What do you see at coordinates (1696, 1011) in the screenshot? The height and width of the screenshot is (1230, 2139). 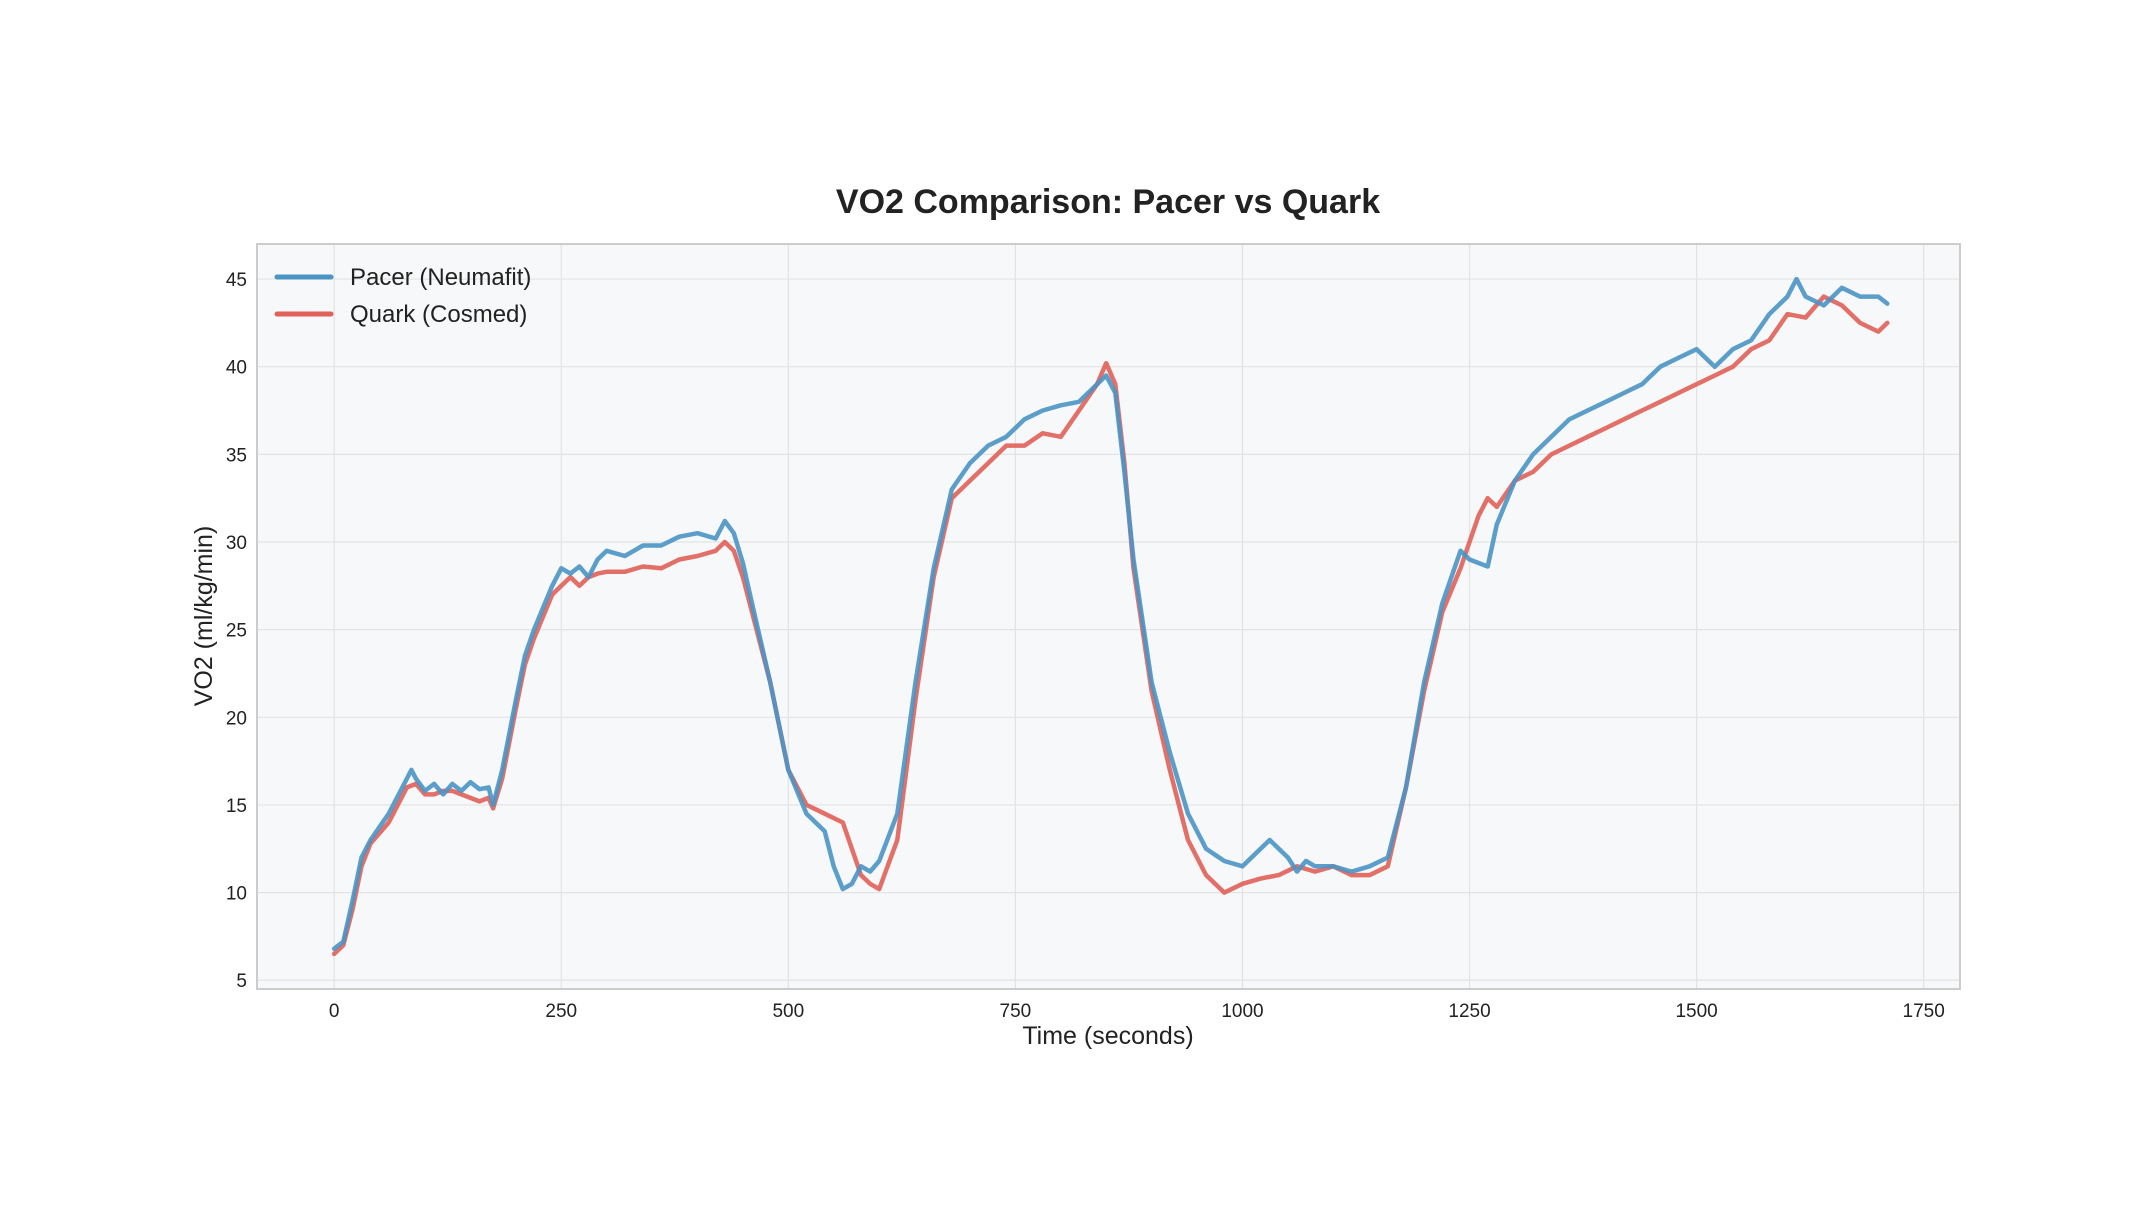 I see `x-tick-label: 1500` at bounding box center [1696, 1011].